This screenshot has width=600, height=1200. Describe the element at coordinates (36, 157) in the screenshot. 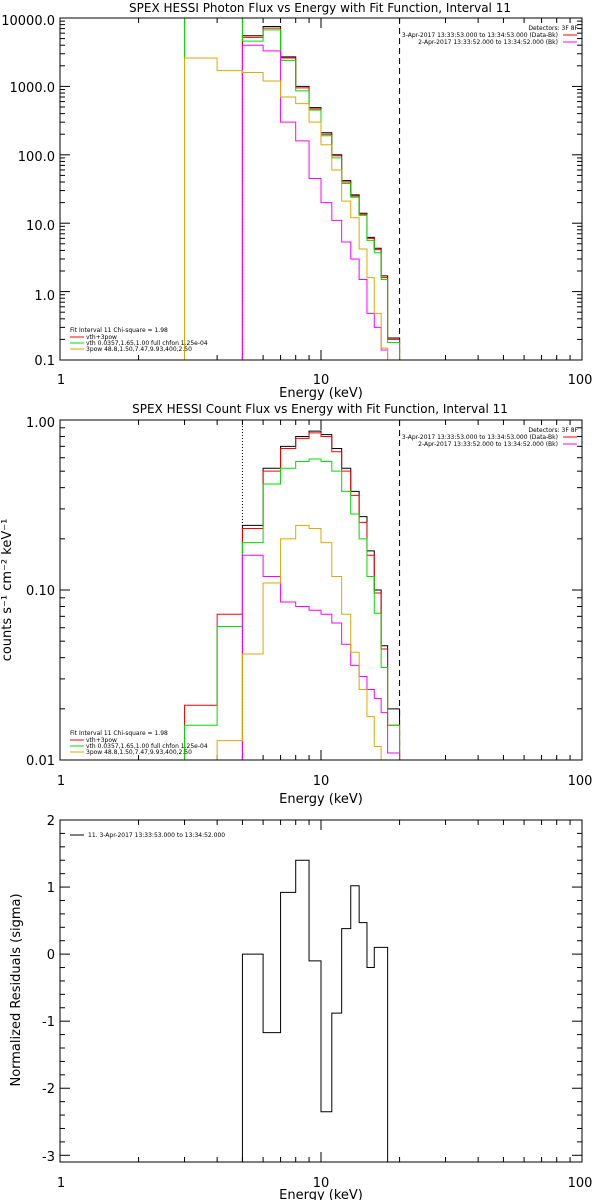

I see `photon-y-tick-100.0: 100.0` at that location.